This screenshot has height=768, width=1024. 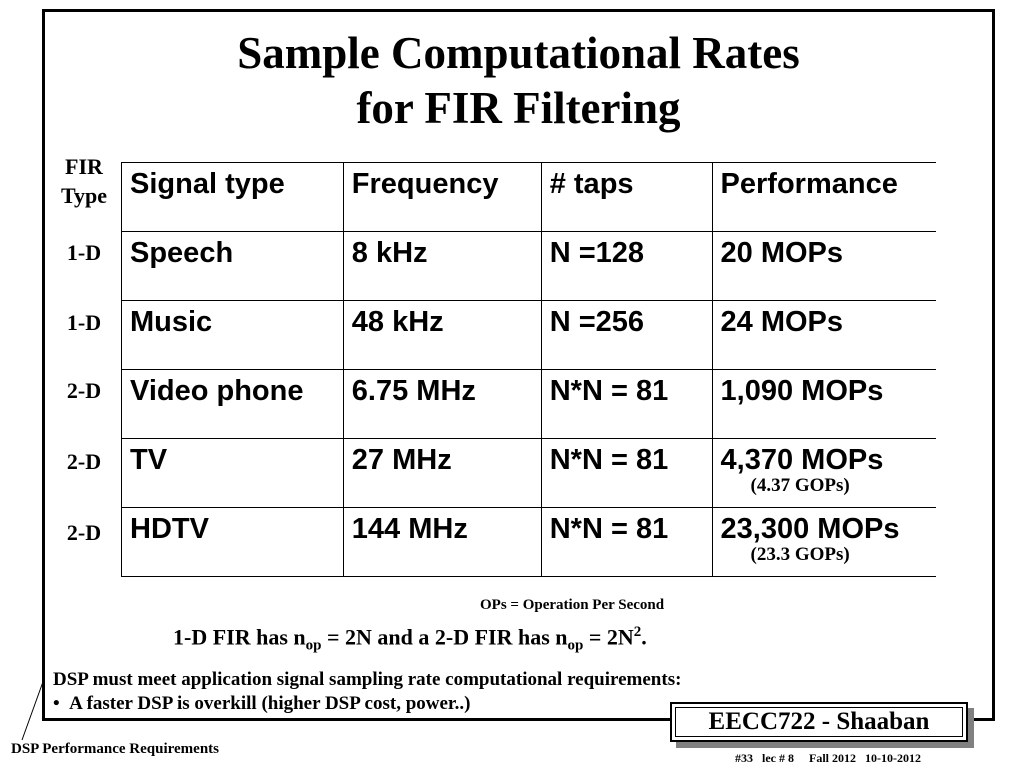 I want to click on cell-performance: 23,300 MOPs (23.3 GOPs), so click(x=823, y=542).